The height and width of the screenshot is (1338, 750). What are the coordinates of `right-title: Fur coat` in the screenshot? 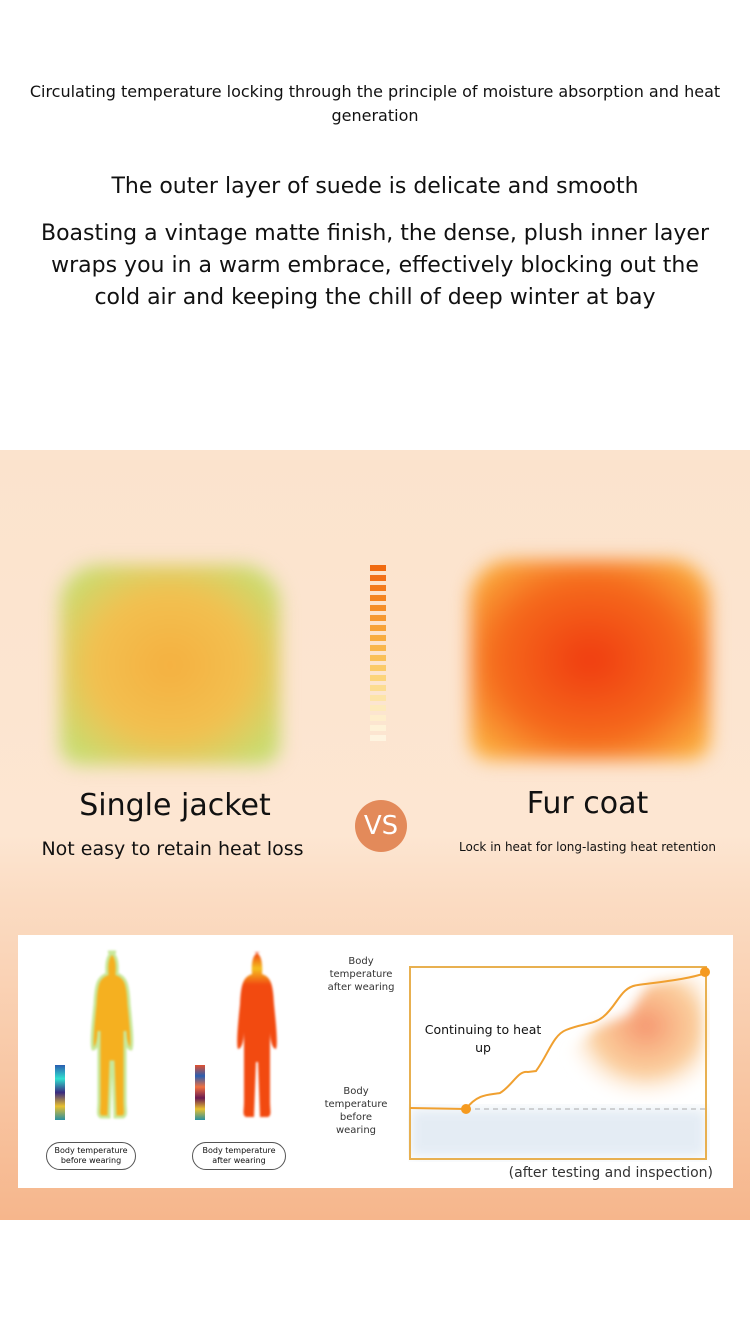 It's located at (587, 803).